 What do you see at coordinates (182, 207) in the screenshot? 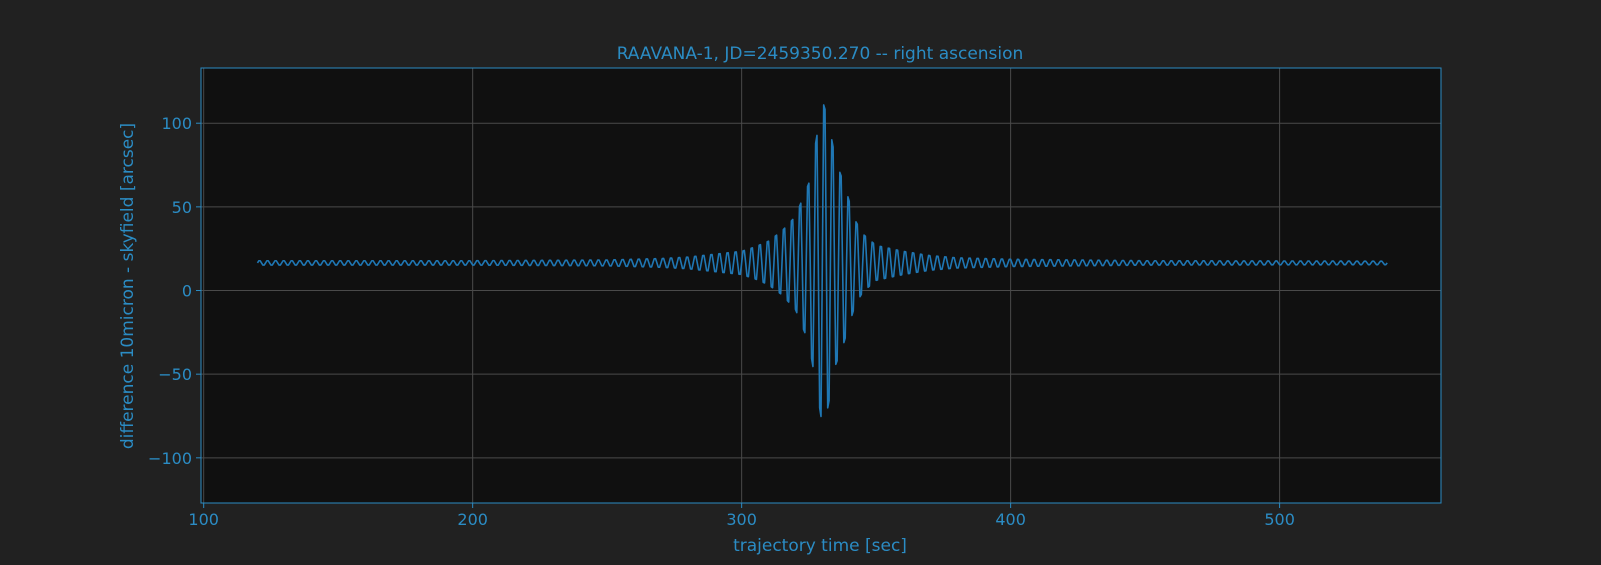
I see `y-tick-label: 50` at bounding box center [182, 207].